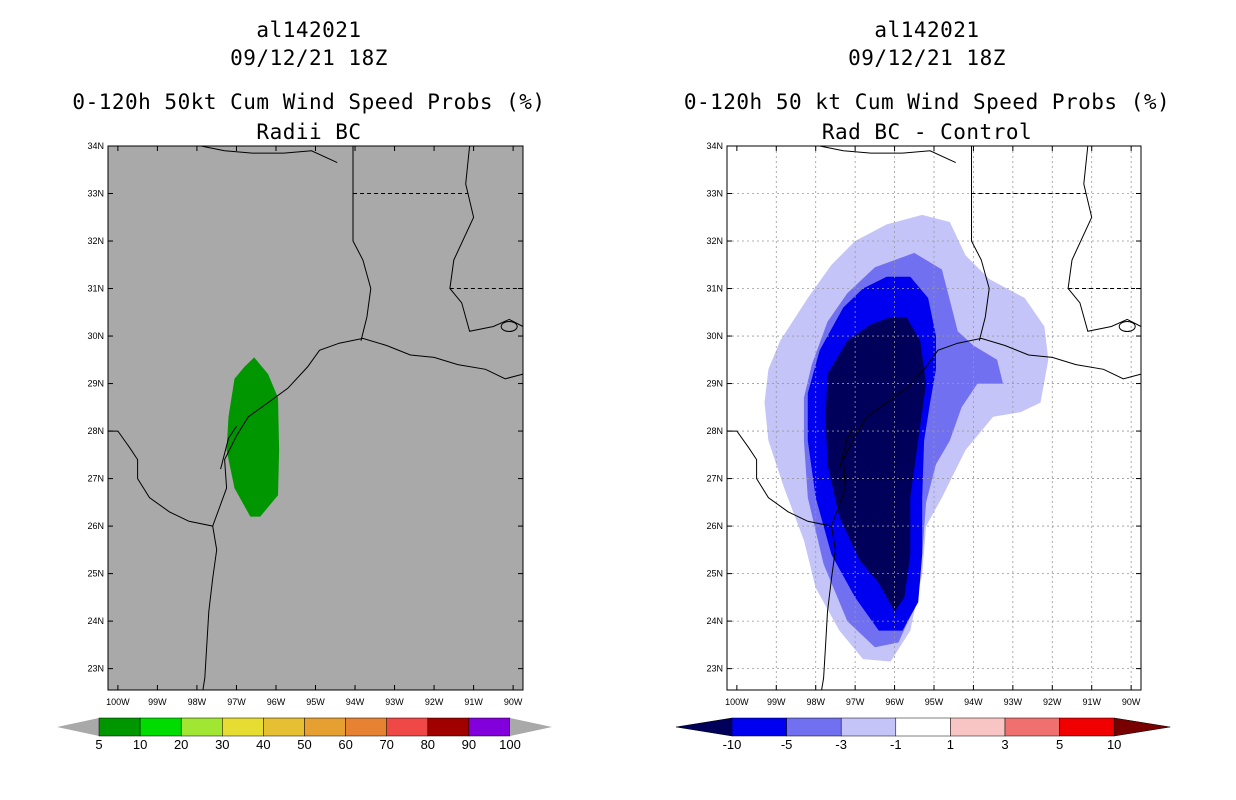  Describe the element at coordinates (362, 243) in the screenshot. I see `texas-louisiana-border` at that location.